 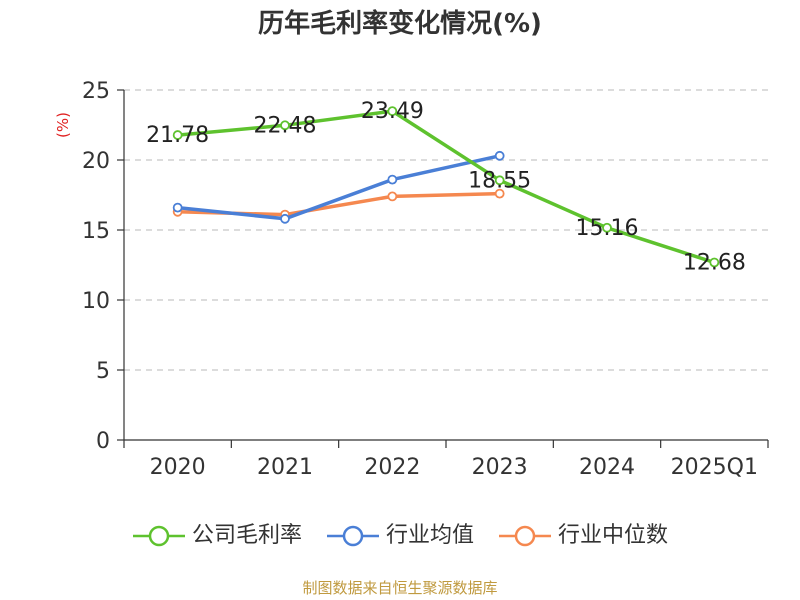 I want to click on y-tick-label: 20, so click(x=96, y=161).